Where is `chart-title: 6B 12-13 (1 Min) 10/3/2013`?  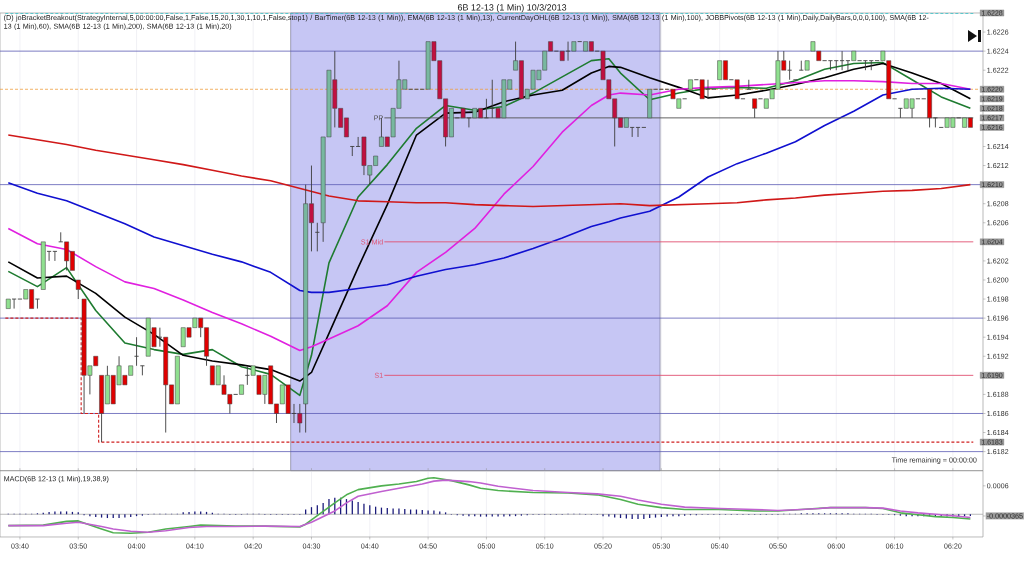 chart-title: 6B 12-13 (1 Min) 10/3/2013 is located at coordinates (512, 8).